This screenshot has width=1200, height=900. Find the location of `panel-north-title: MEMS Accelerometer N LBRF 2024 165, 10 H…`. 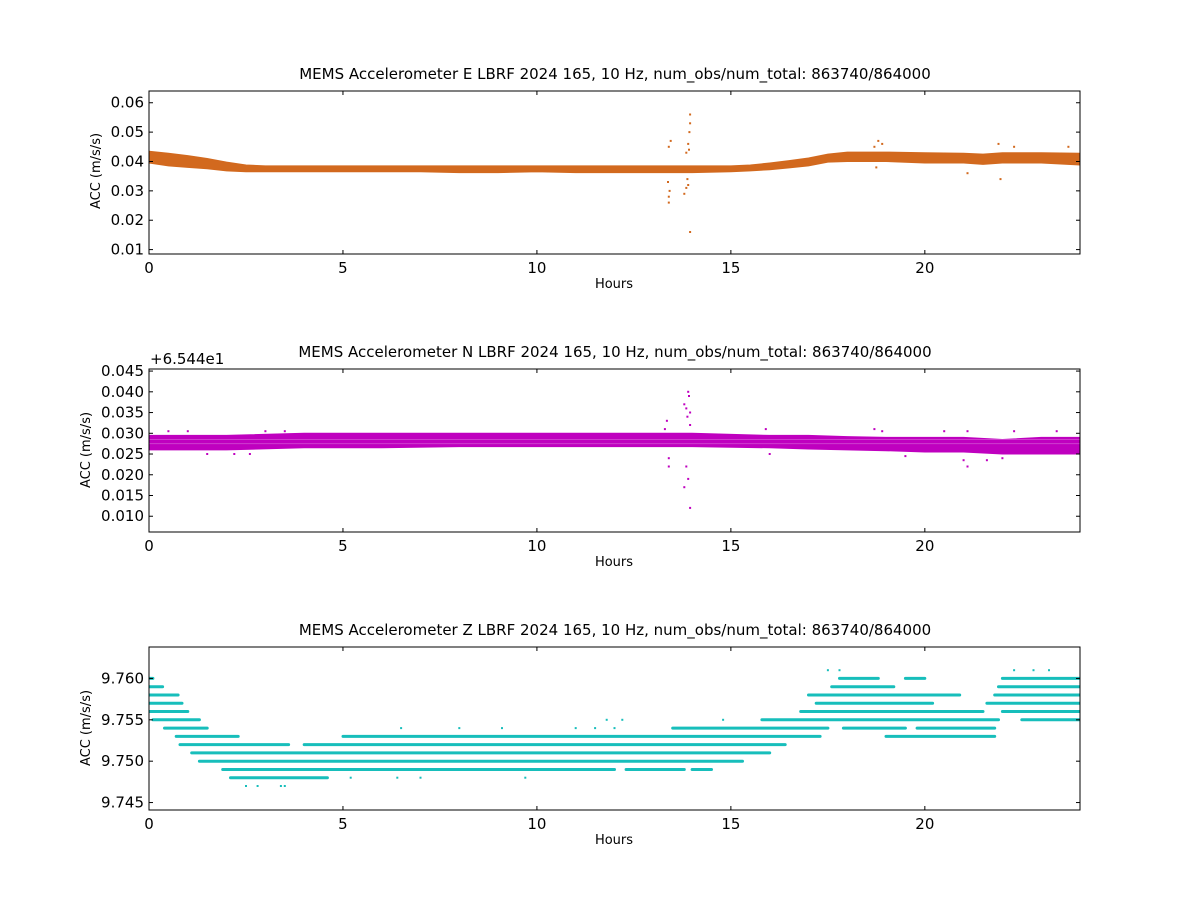

panel-north-title: MEMS Accelerometer N LBRF 2024 165, 10 H… is located at coordinates (614, 352).